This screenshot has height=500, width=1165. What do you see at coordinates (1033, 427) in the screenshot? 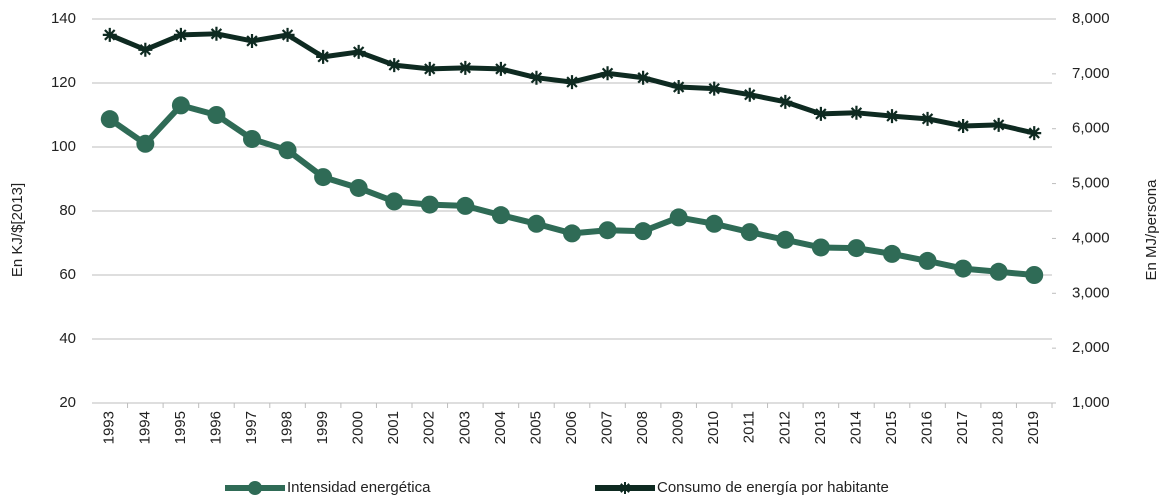
I see `x-tick-label: 2019` at bounding box center [1033, 427].